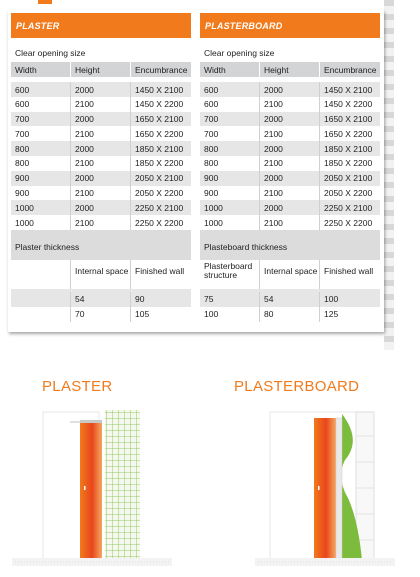 The height and width of the screenshot is (577, 420). I want to click on table-row: 800 2000 1850 X 2100, so click(101, 148).